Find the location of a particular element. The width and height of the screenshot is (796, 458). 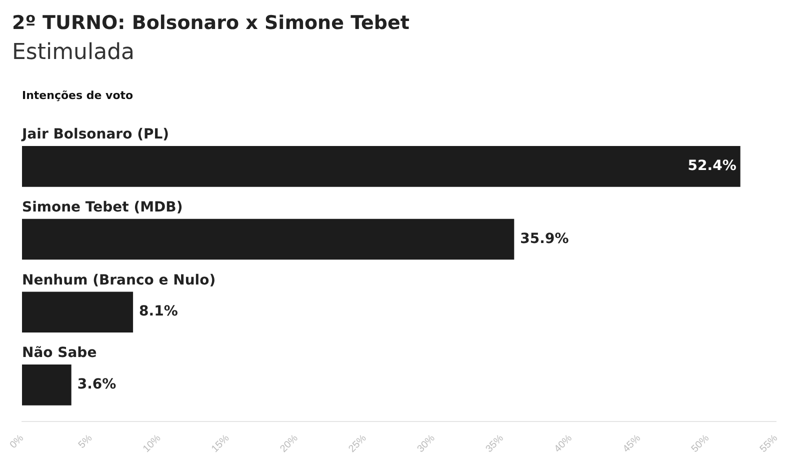

chart-title: 2º TURNO: Bolsonaro x Simone Tebet is located at coordinates (211, 23).